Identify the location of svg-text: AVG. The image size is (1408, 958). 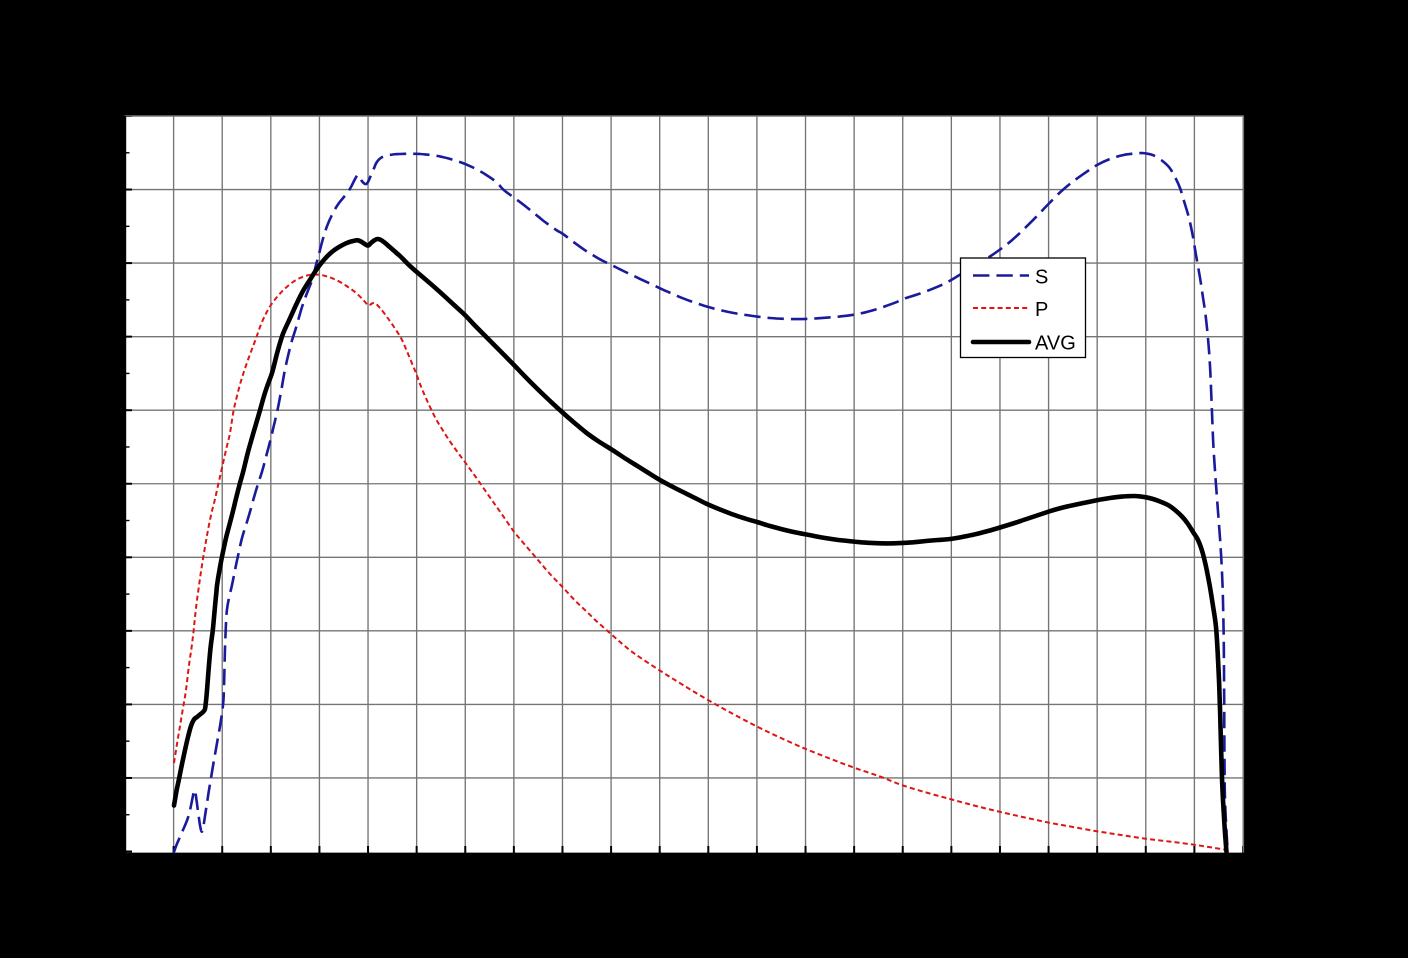
(1055, 344).